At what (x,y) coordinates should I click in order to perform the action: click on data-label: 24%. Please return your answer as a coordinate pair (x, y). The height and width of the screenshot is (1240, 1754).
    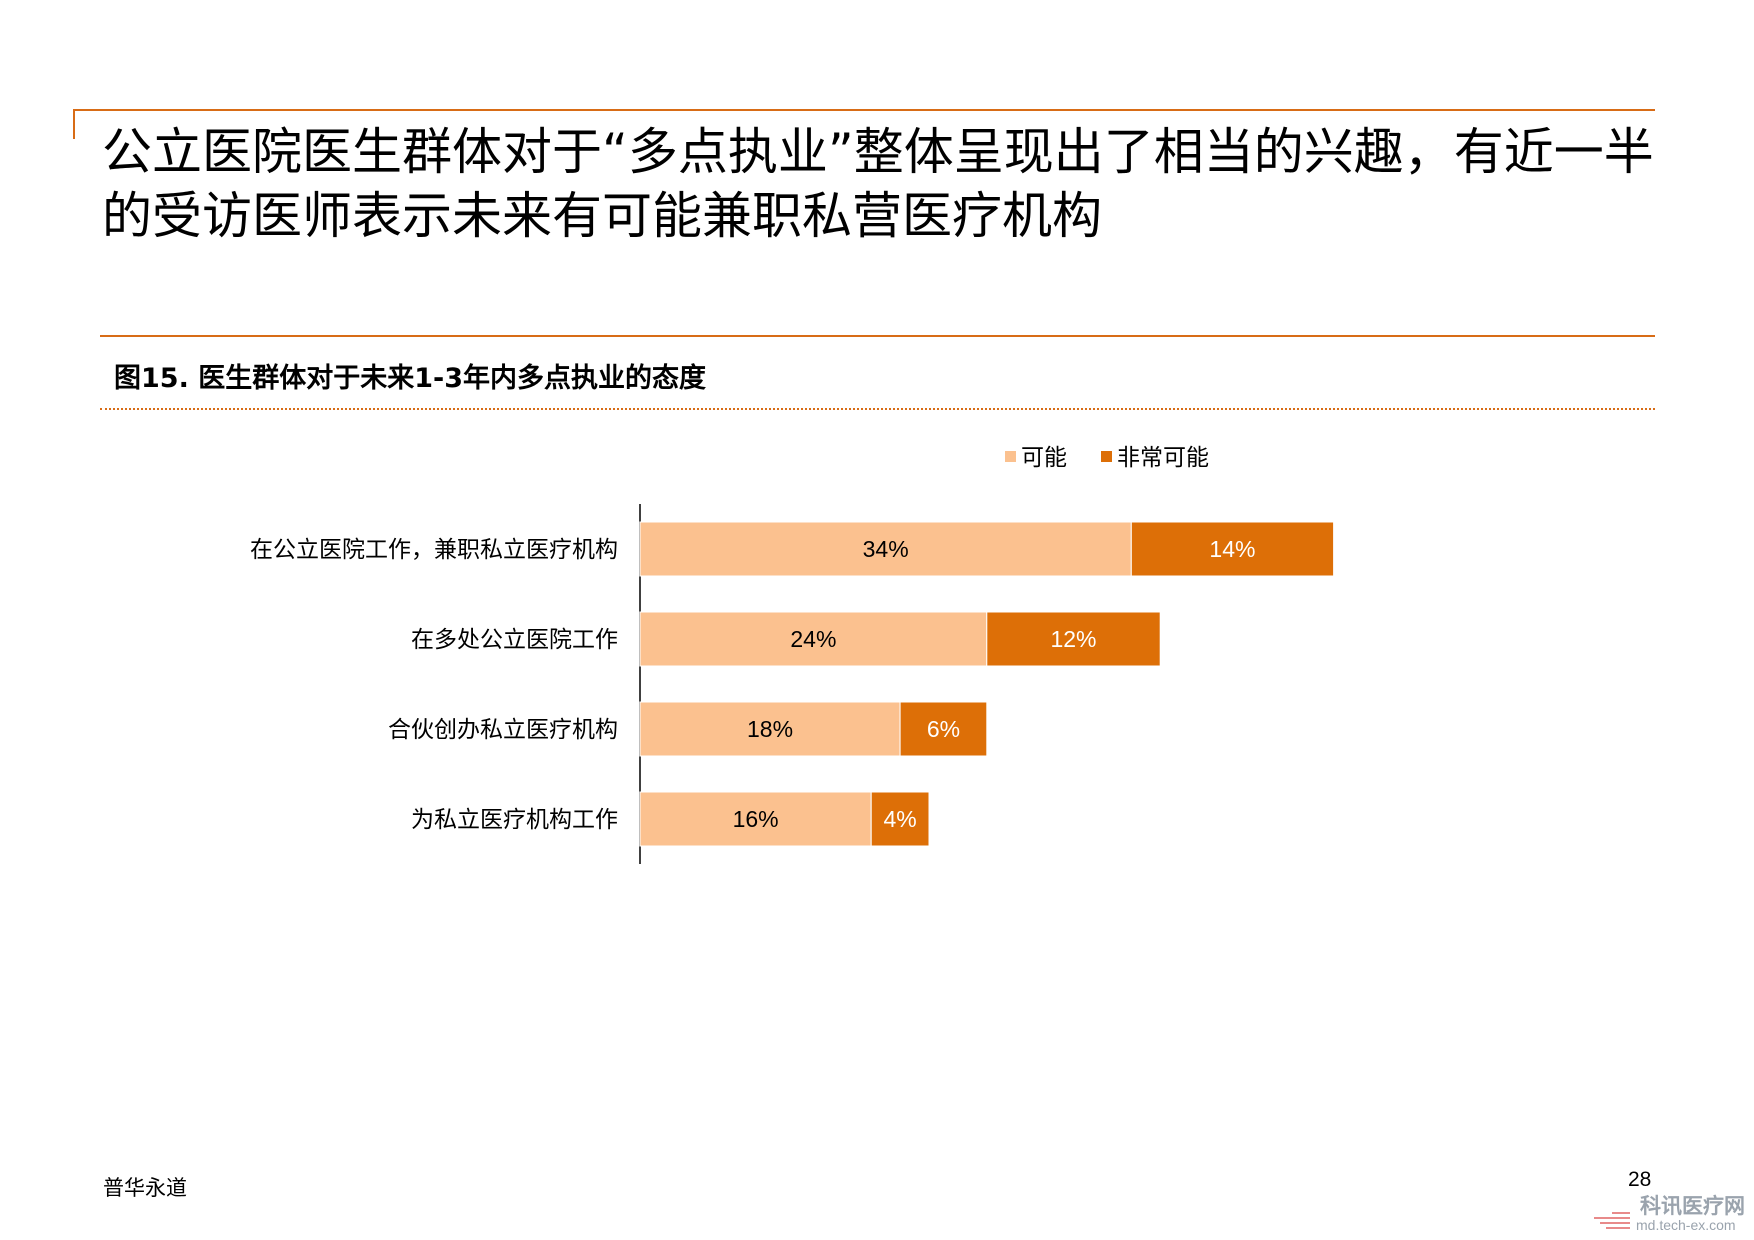
    Looking at the image, I should click on (813, 639).